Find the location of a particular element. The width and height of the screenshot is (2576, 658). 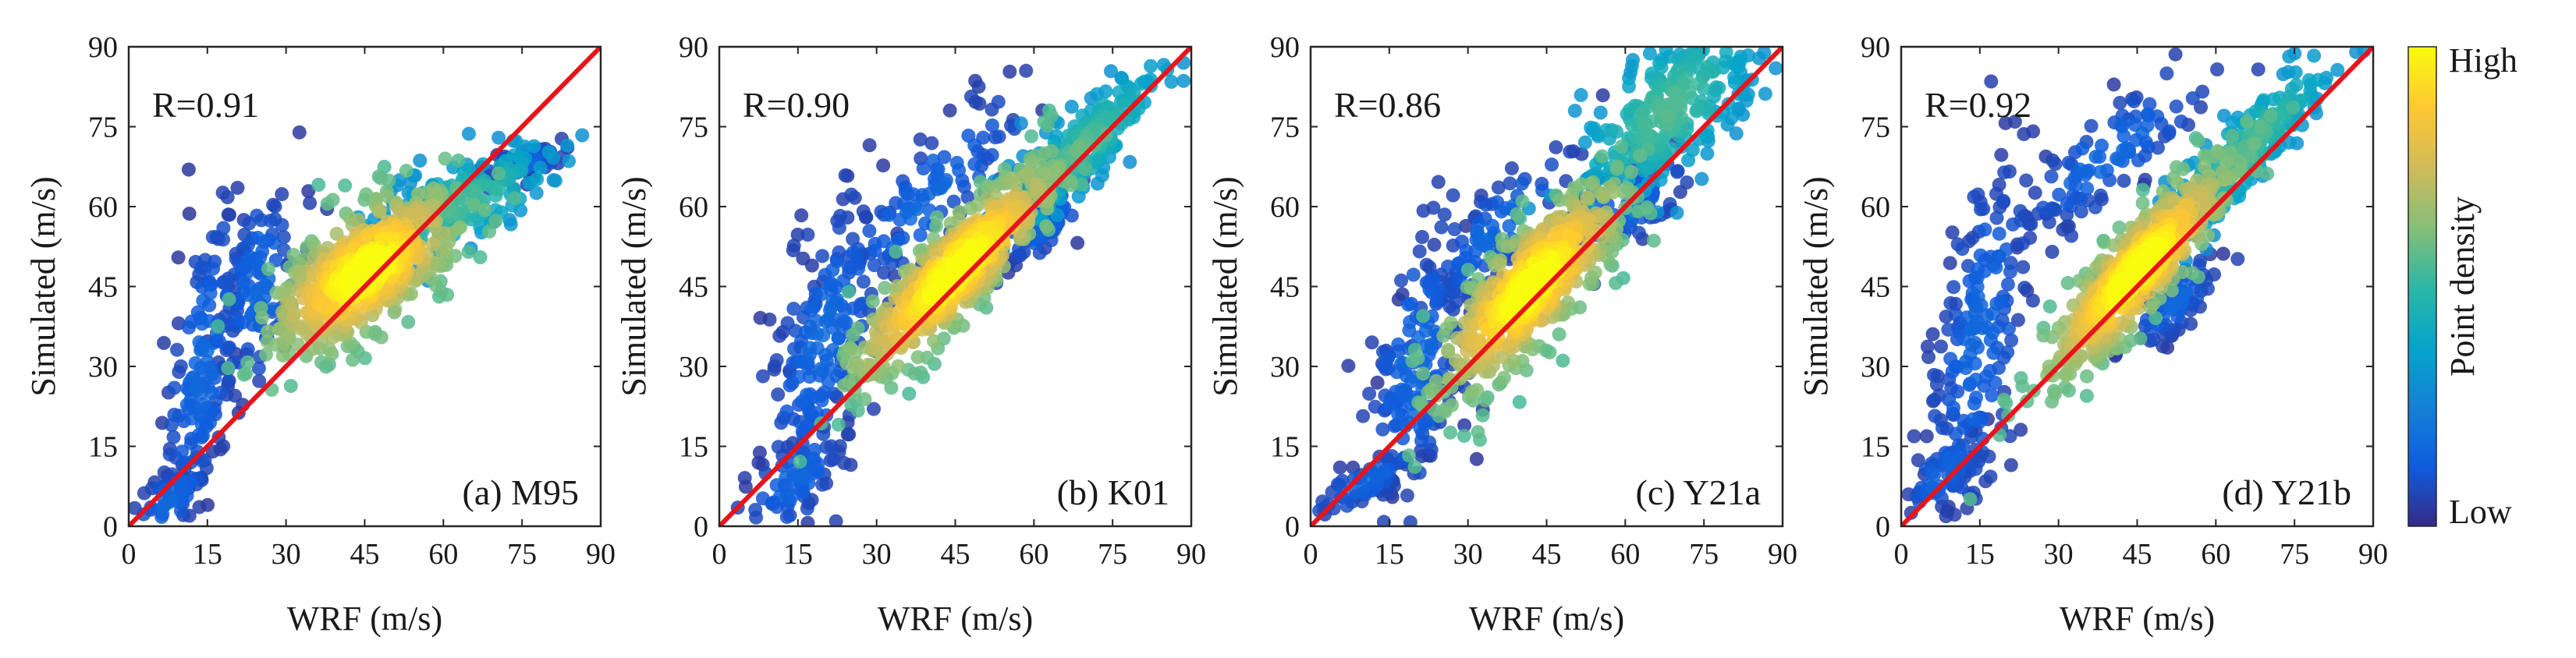

y-tick-label: 45 is located at coordinates (1285, 287).